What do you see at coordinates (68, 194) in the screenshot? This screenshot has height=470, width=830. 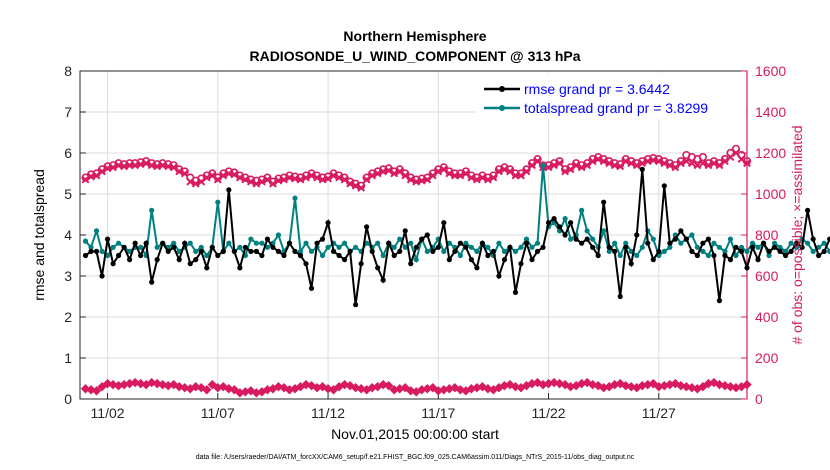 I see `left-tick-label: 5` at bounding box center [68, 194].